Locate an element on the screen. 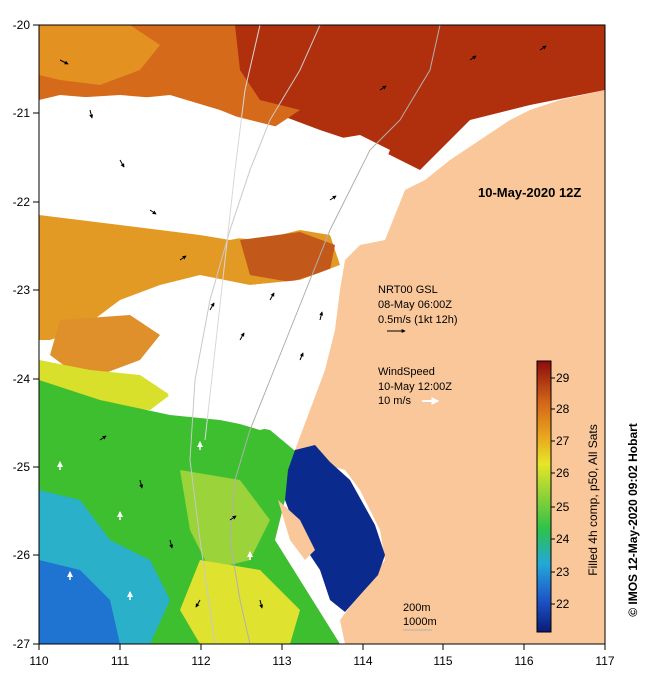 Image resolution: width=647 pixels, height=684 pixels. wind-label-2: 10-May 12:00Z is located at coordinates (415, 387).